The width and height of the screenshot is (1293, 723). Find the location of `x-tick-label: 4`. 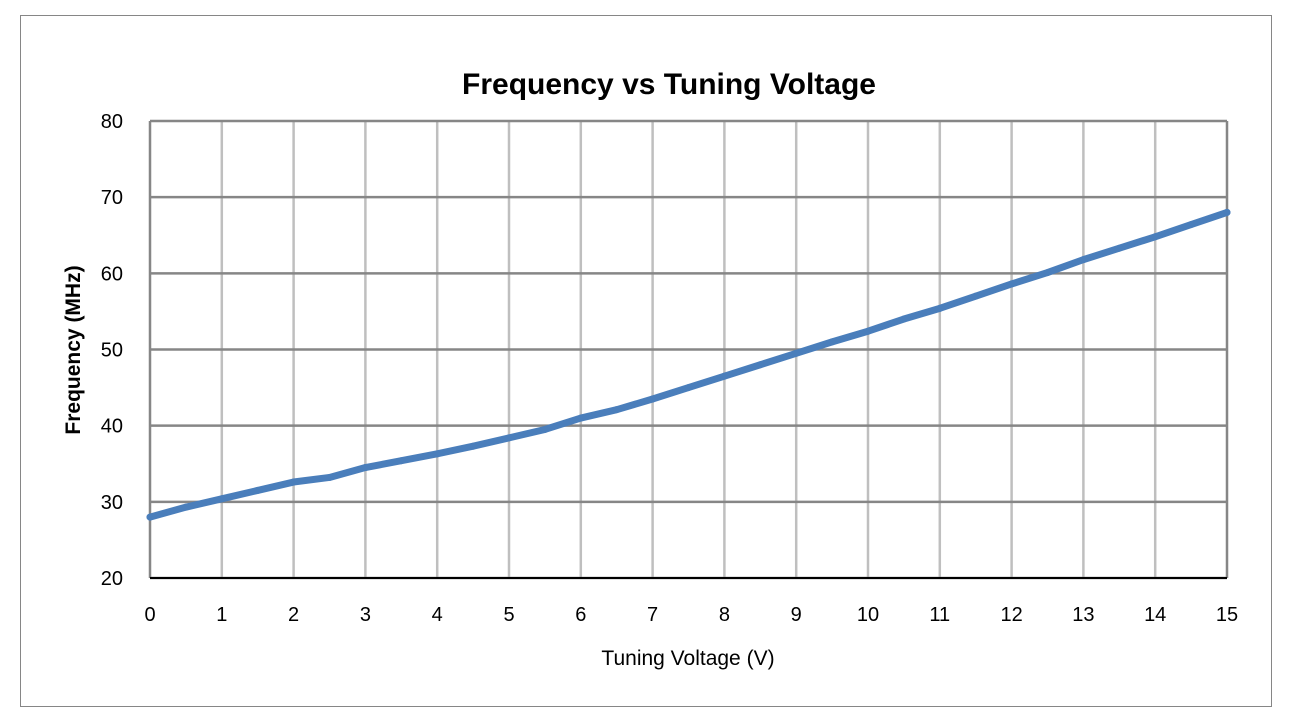

x-tick-label: 4 is located at coordinates (437, 615).